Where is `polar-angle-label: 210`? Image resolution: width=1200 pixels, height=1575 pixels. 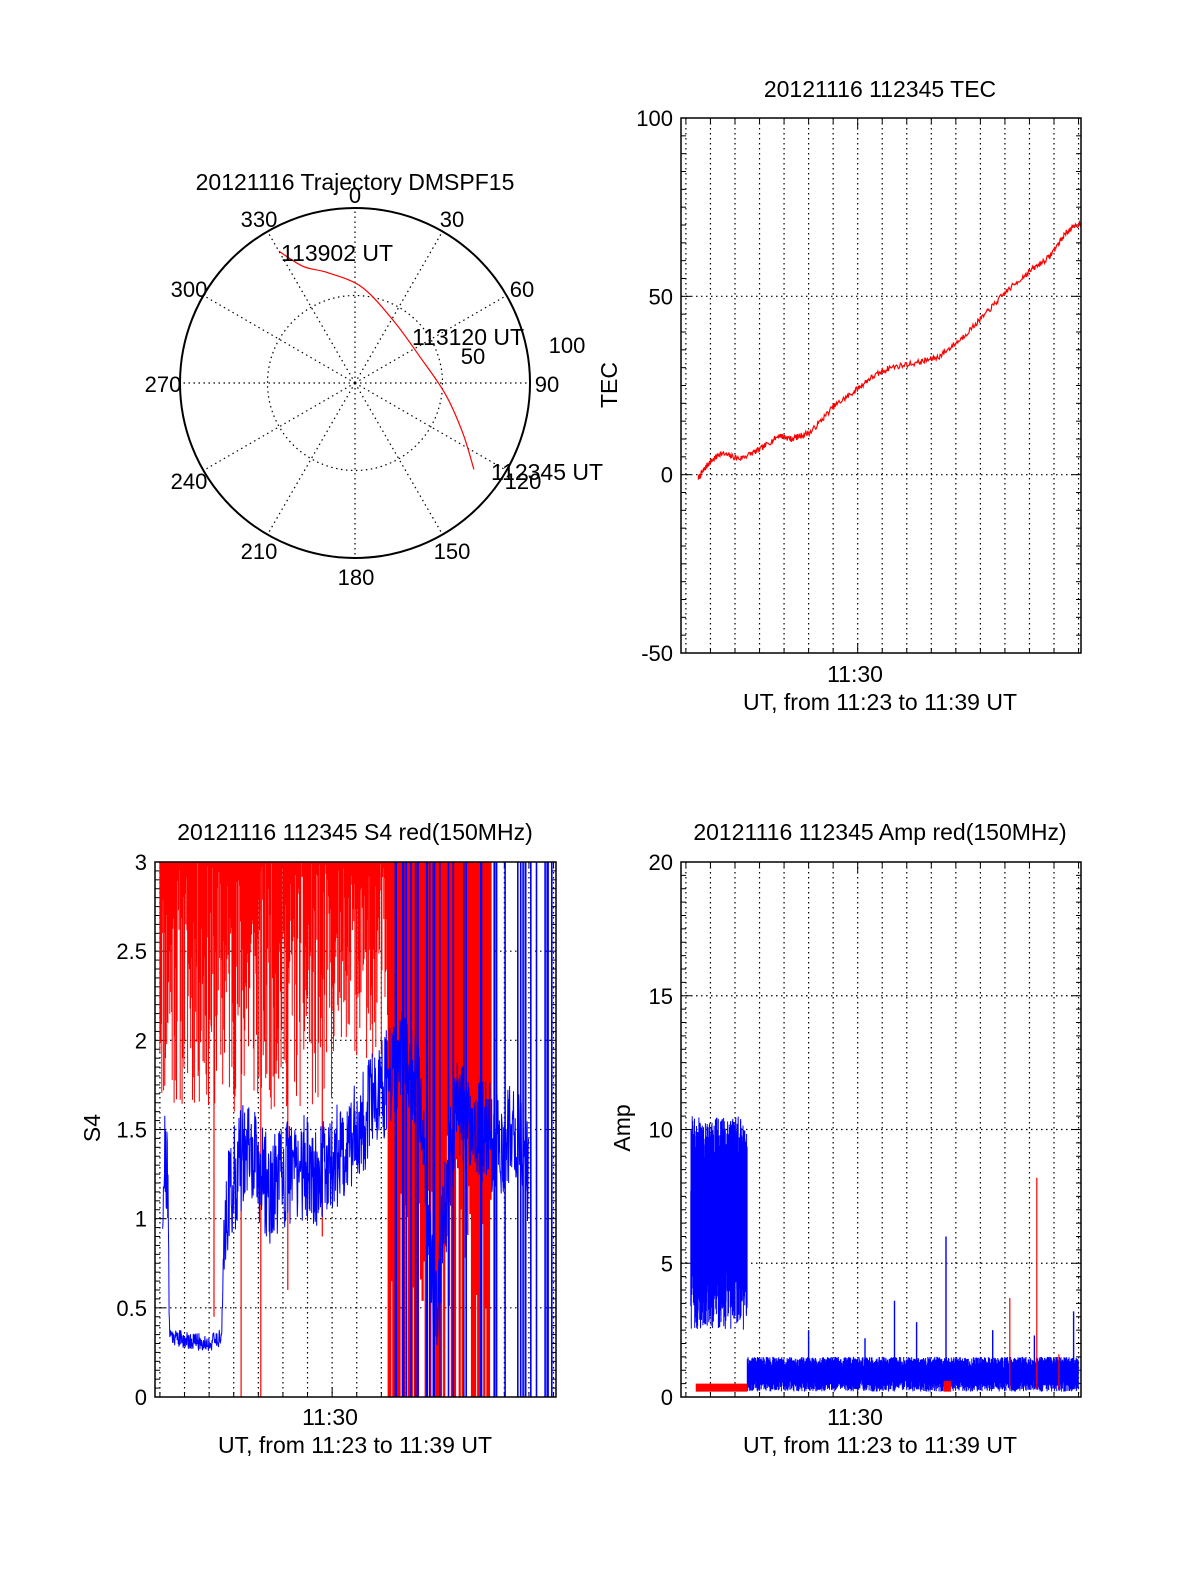
polar-angle-label: 210 is located at coordinates (259, 551).